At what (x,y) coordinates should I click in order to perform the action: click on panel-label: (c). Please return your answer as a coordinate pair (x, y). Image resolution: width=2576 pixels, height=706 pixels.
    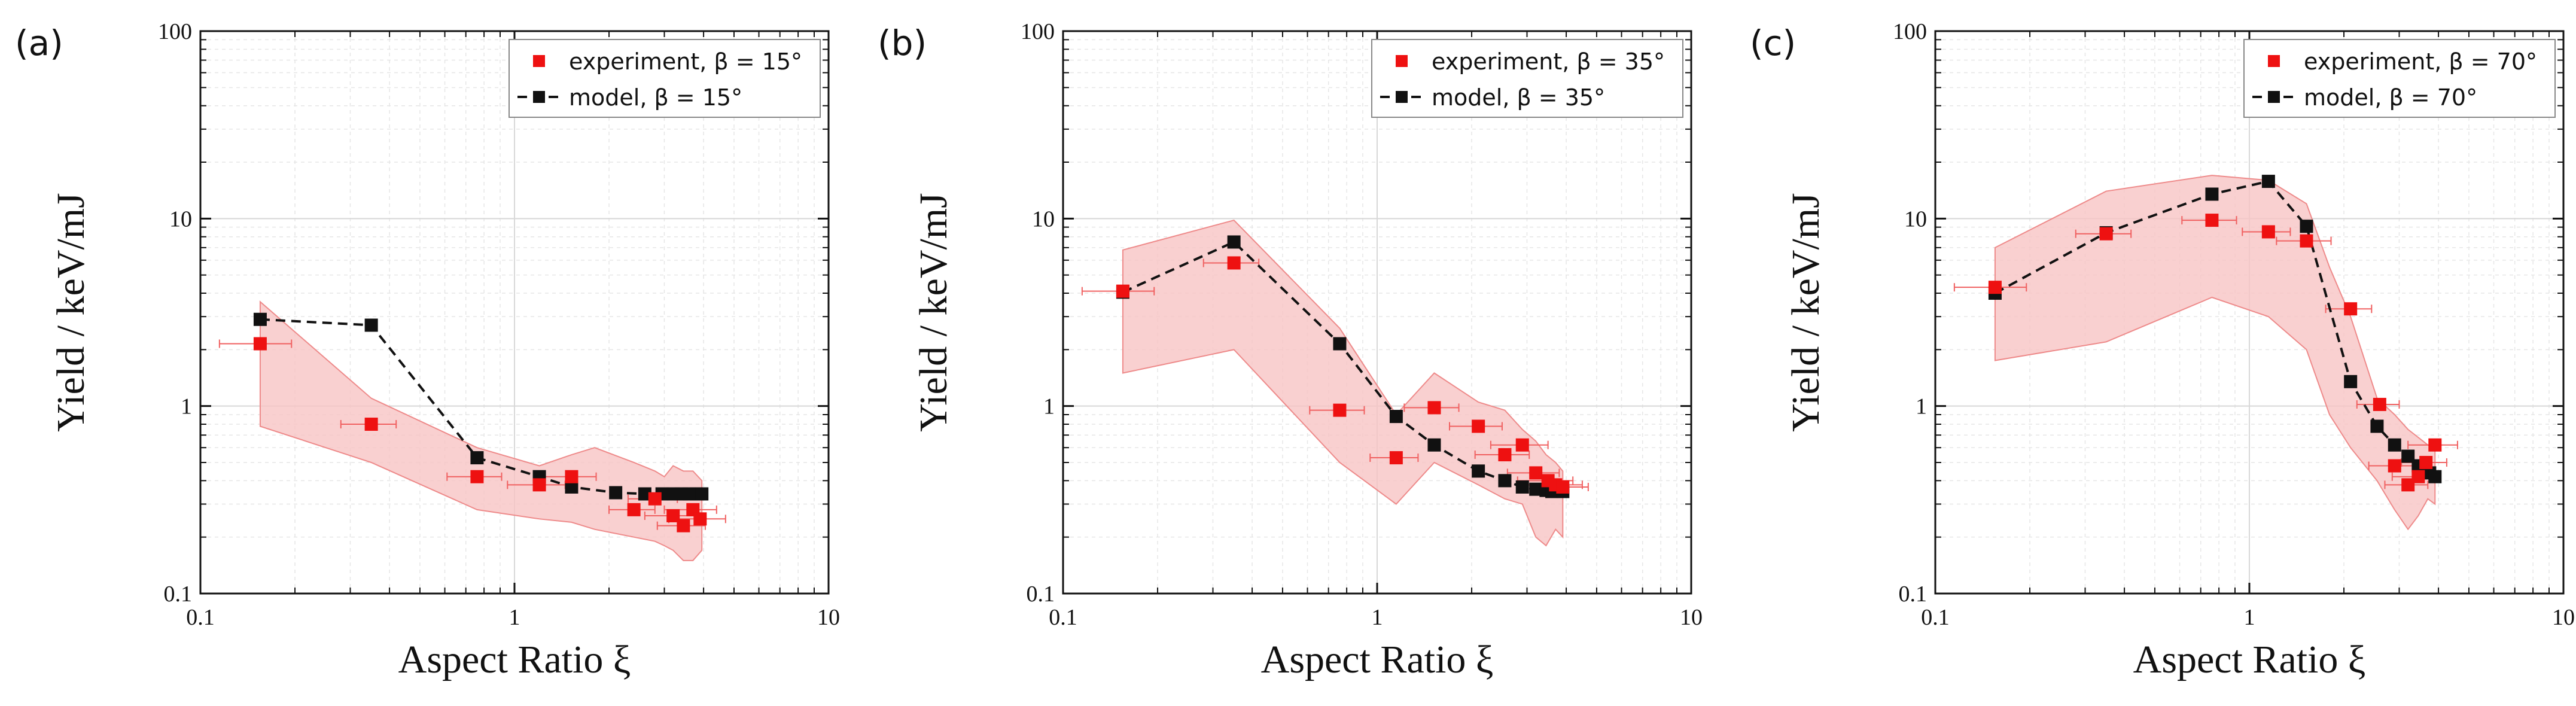
    Looking at the image, I should click on (1773, 43).